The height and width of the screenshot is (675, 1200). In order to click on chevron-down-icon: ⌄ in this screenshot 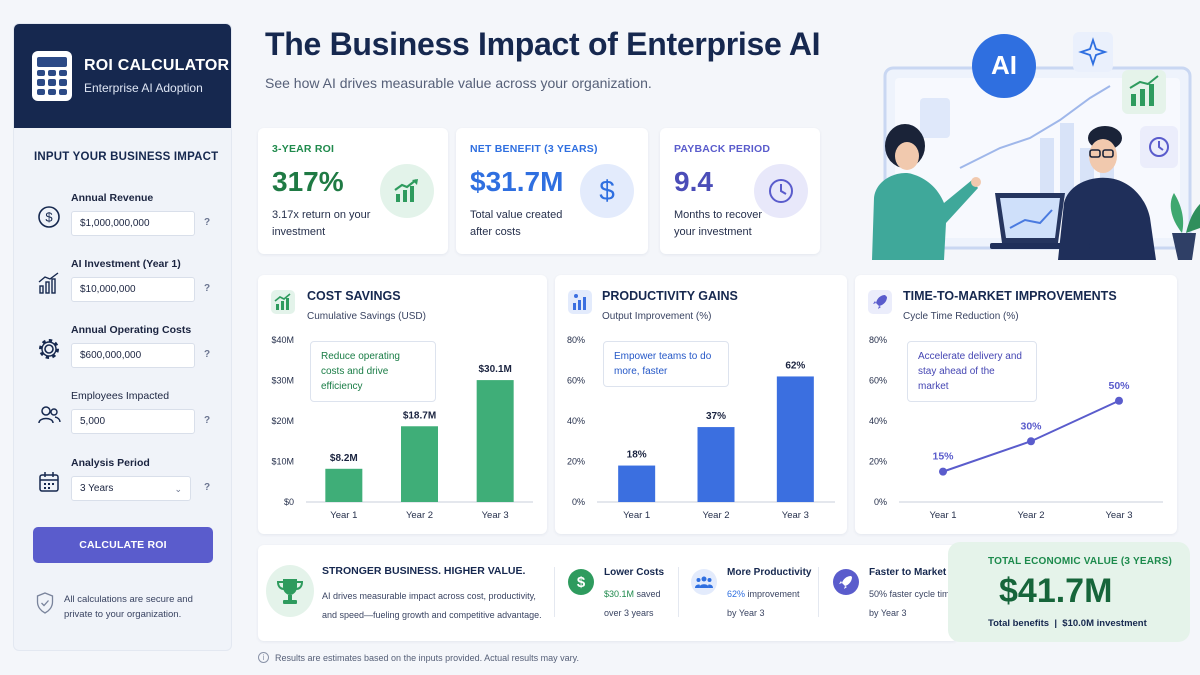, I will do `click(178, 489)`.